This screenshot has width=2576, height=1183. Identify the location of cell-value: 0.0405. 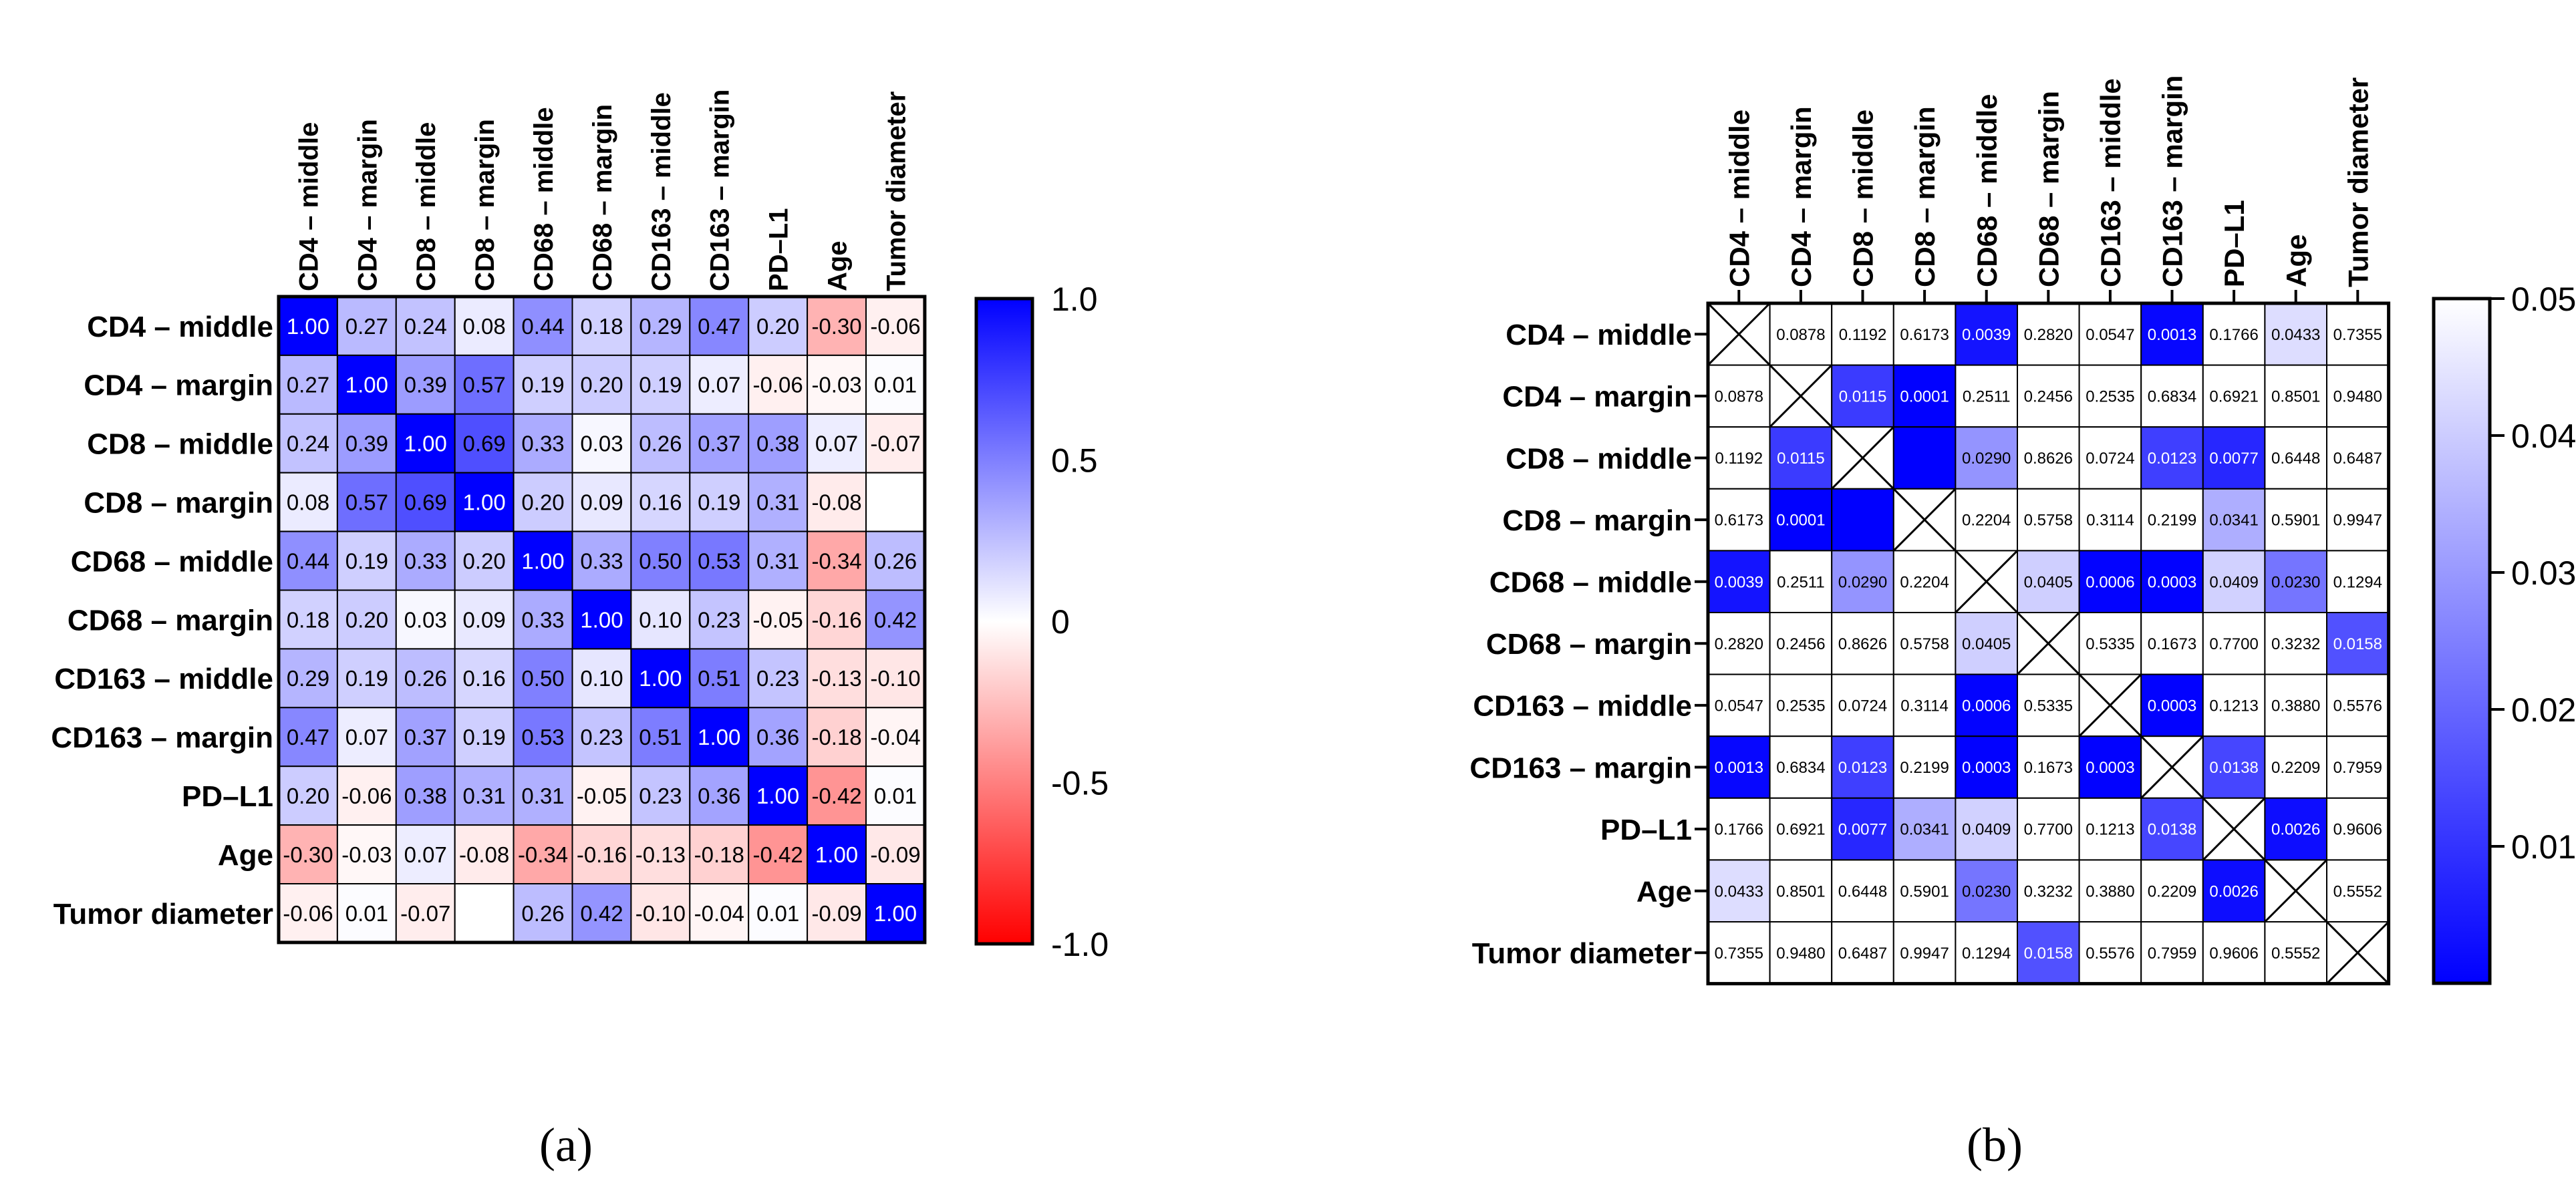
(2048, 582).